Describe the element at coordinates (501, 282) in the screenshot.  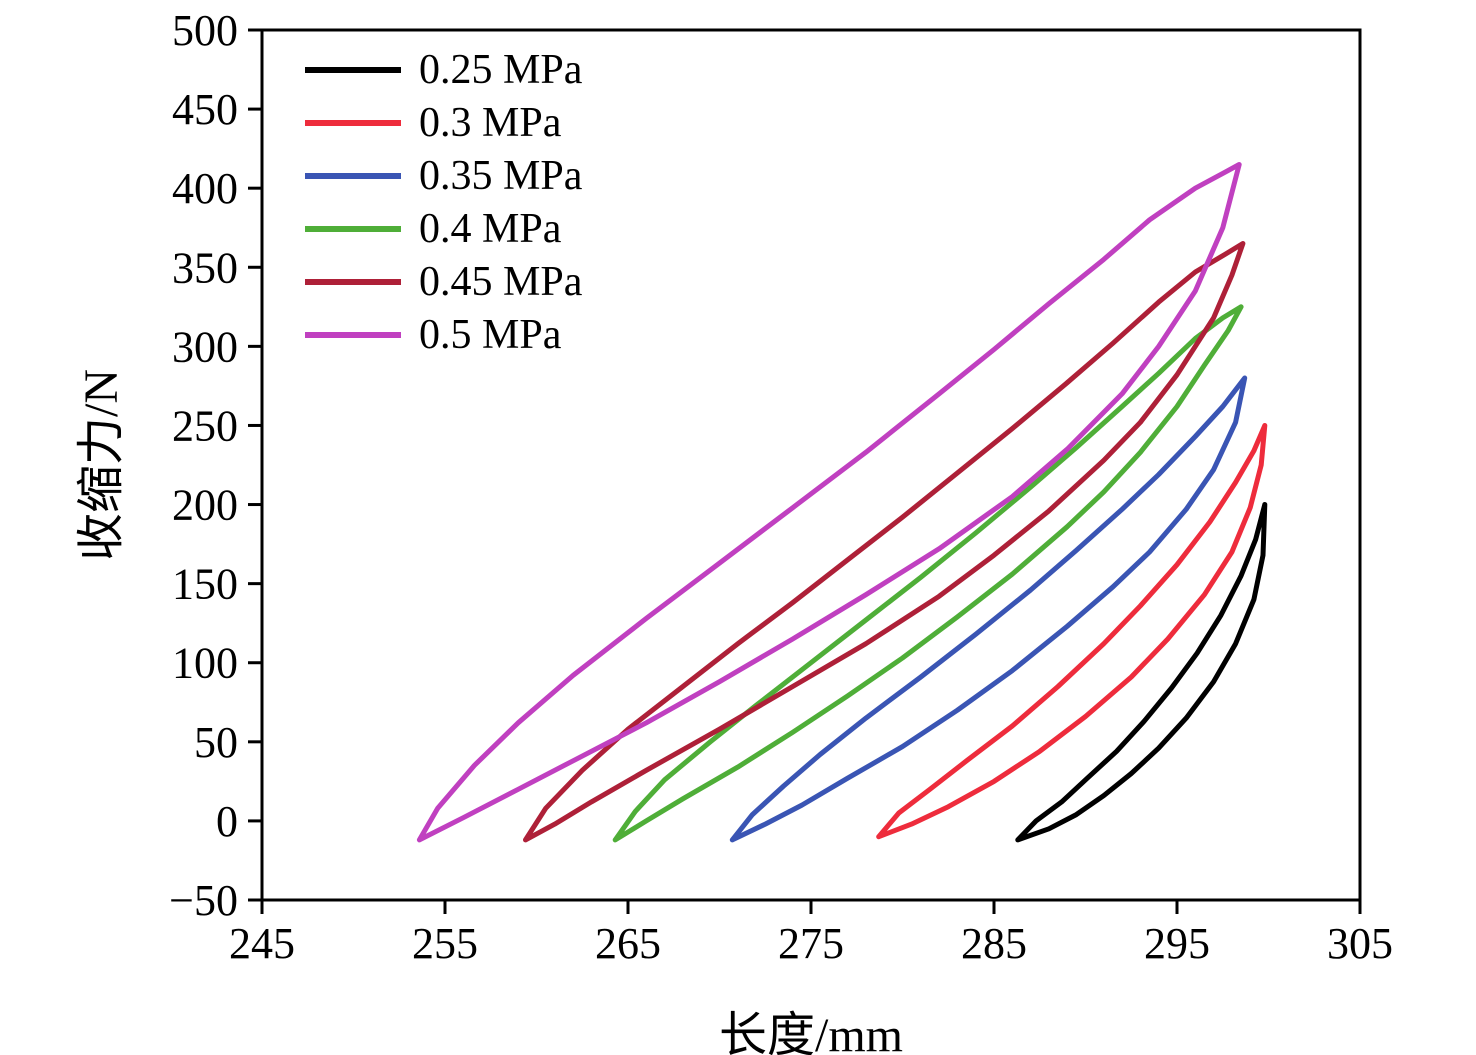
I see `legend-label: 0.45 MPa` at that location.